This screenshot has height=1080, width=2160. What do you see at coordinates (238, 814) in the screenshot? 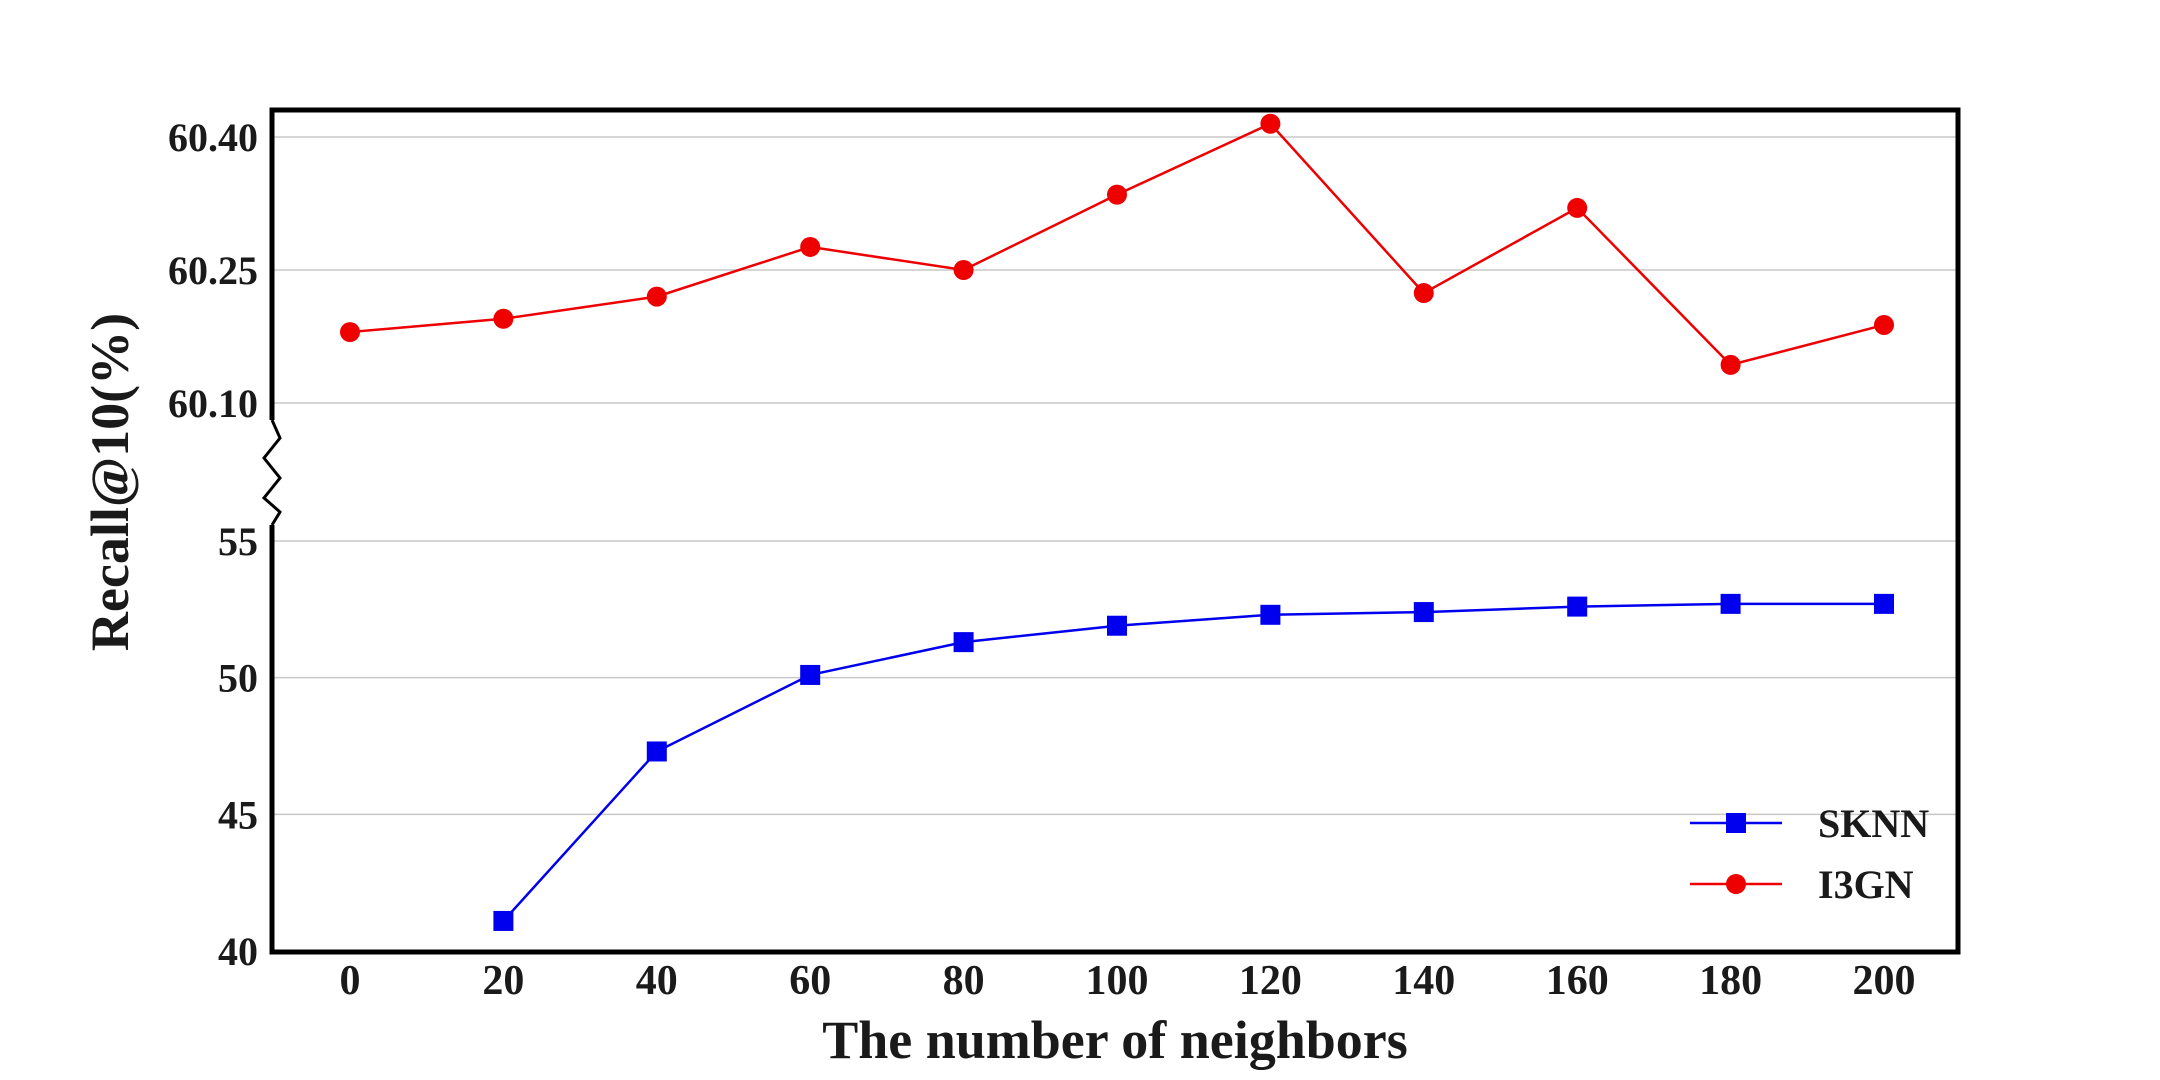
I see `y-tick-label: 45` at bounding box center [238, 814].